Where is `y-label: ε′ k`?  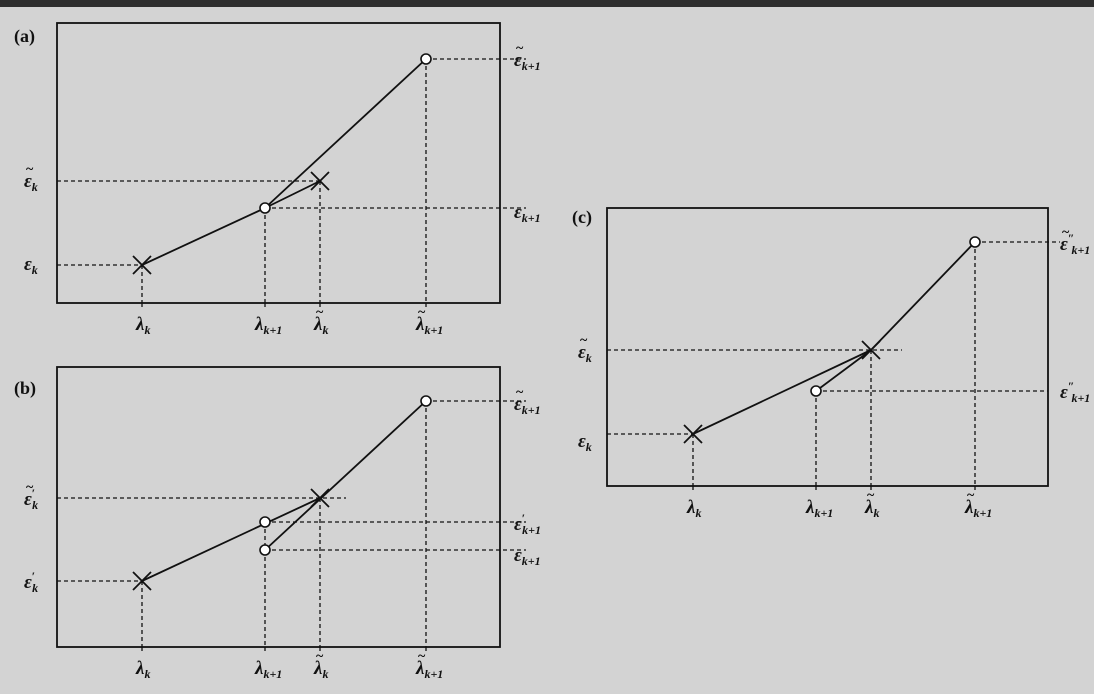 y-label: ε′ k is located at coordinates (31, 582).